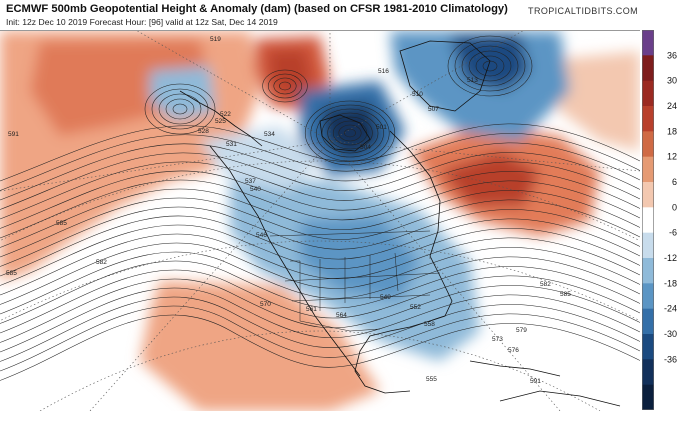 Image resolution: width=680 pixels, height=424 pixels. What do you see at coordinates (429, 324) in the screenshot?
I see `contour-label: 558` at bounding box center [429, 324].